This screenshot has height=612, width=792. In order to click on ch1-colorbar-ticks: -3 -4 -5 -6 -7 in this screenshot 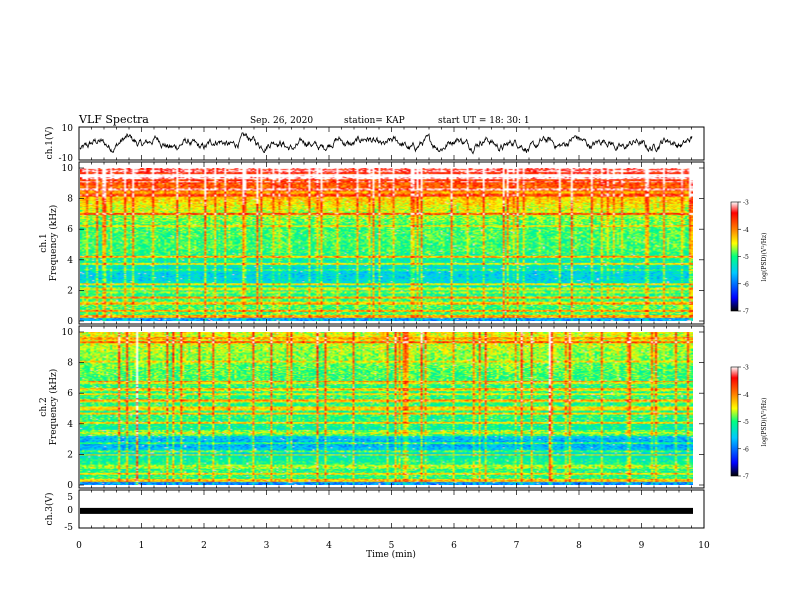, I will do `click(743, 258)`.